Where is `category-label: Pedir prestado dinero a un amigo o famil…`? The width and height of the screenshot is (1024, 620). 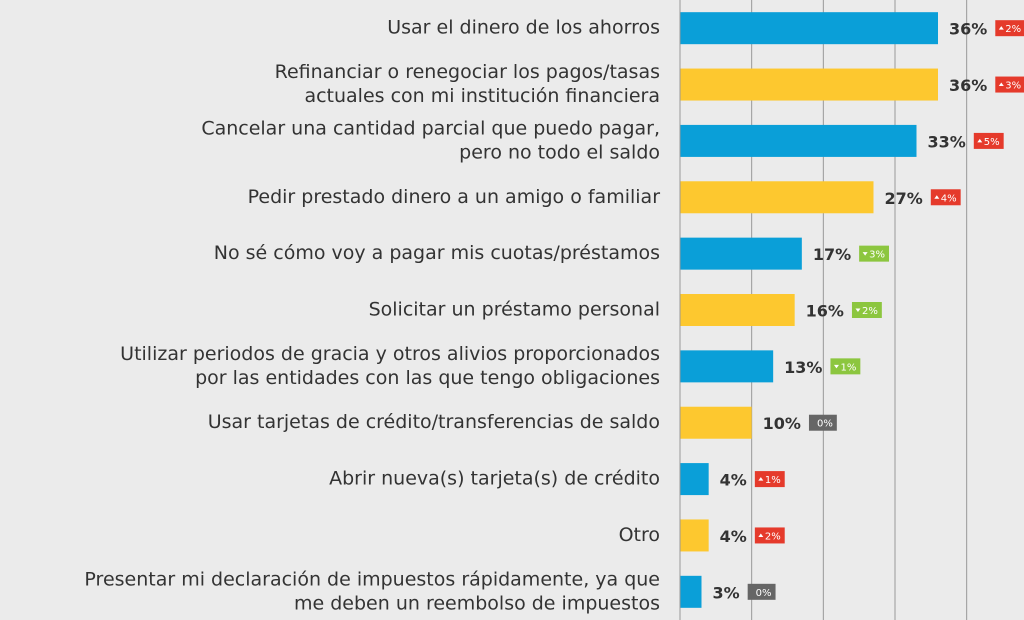
category-label: Pedir prestado dinero a un amigo o famil… is located at coordinates (454, 197).